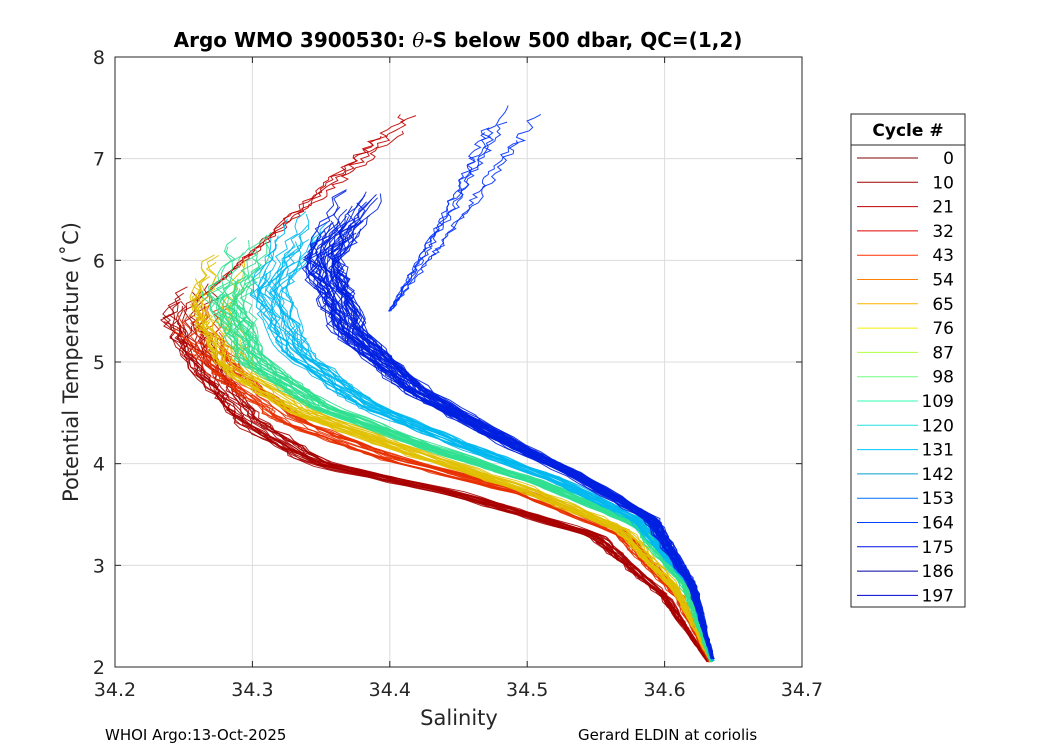  What do you see at coordinates (943, 305) in the screenshot?
I see `legend-entry-label: 65` at bounding box center [943, 305].